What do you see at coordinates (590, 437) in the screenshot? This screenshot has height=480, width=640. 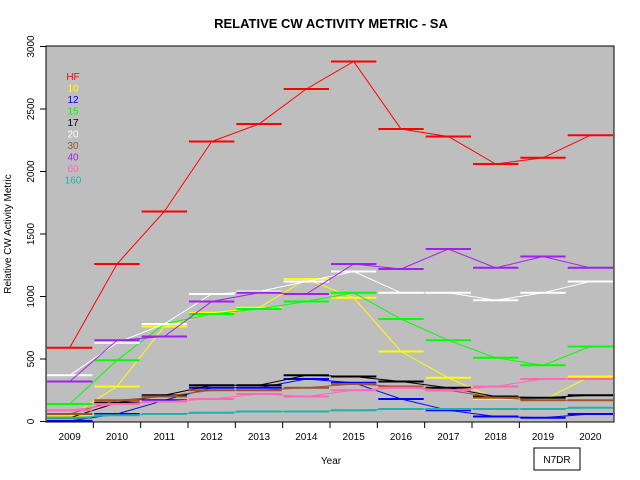 I see `x-tick-label-2020: 2020` at bounding box center [590, 437].